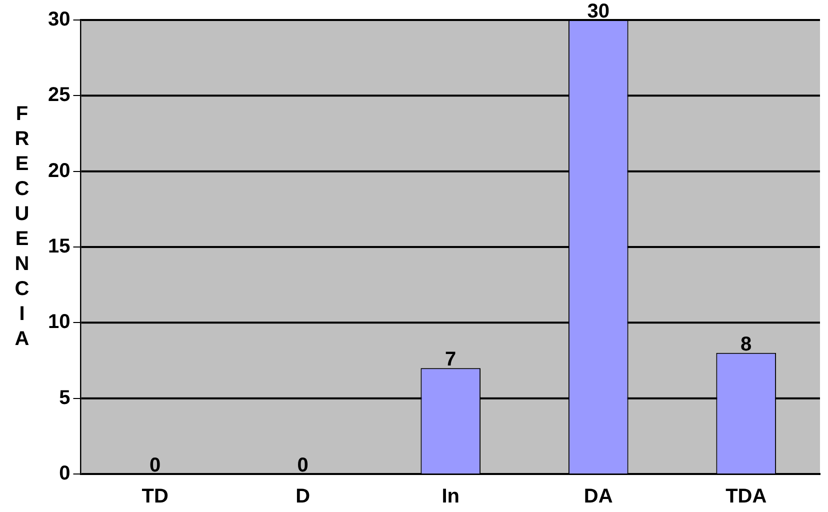 Image resolution: width=828 pixels, height=512 pixels. What do you see at coordinates (64, 397) in the screenshot?
I see `y-tick-label: 5` at bounding box center [64, 397].